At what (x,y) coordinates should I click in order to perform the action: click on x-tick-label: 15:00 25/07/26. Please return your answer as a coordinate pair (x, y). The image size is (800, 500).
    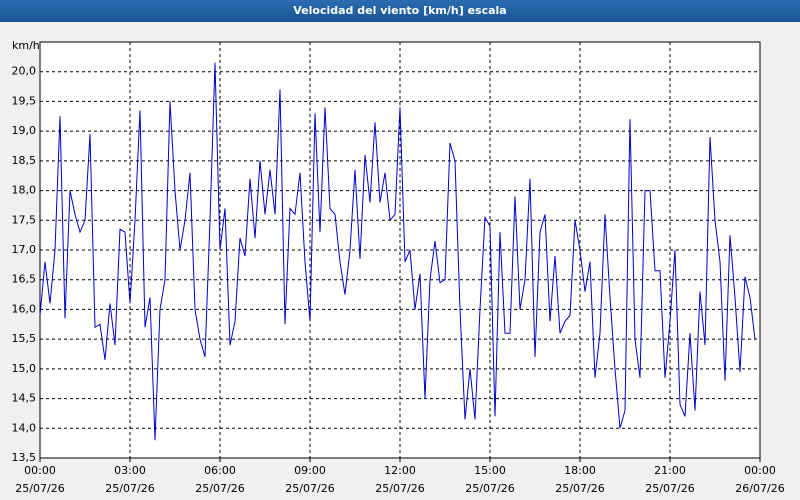
    Looking at the image, I should click on (490, 479).